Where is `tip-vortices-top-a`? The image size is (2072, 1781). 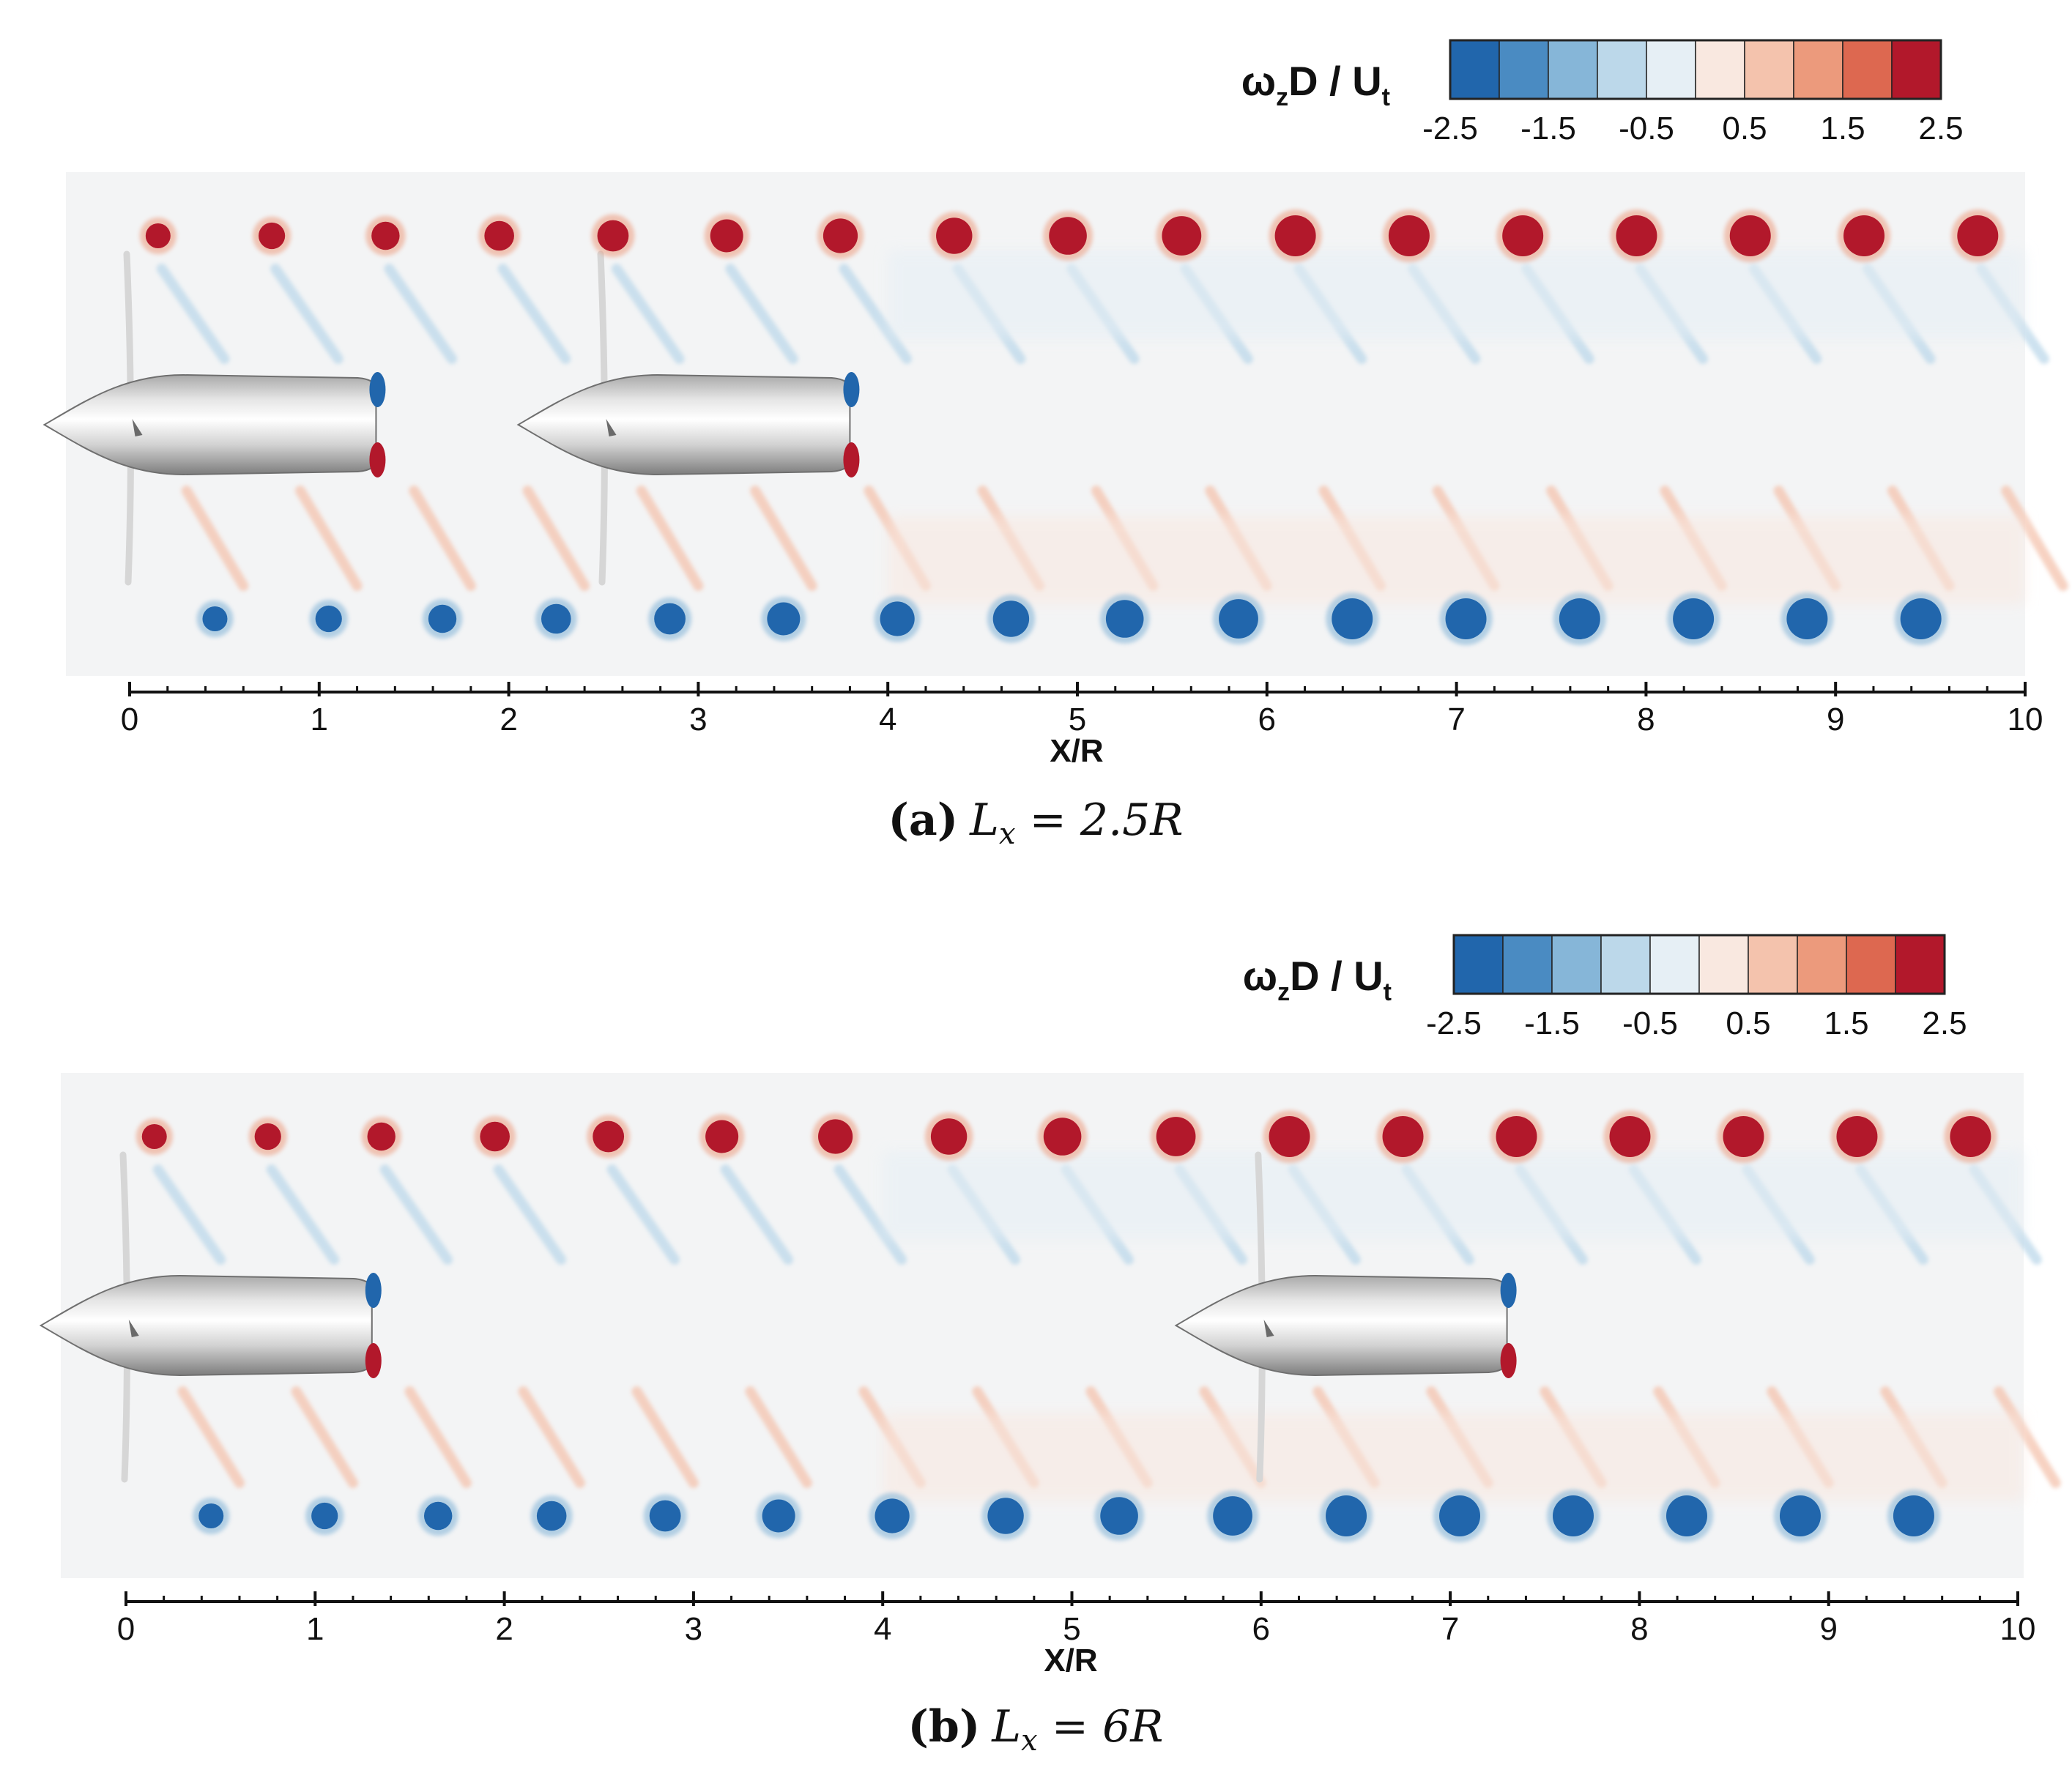
tip-vortices-top-a is located at coordinates (1072, 235).